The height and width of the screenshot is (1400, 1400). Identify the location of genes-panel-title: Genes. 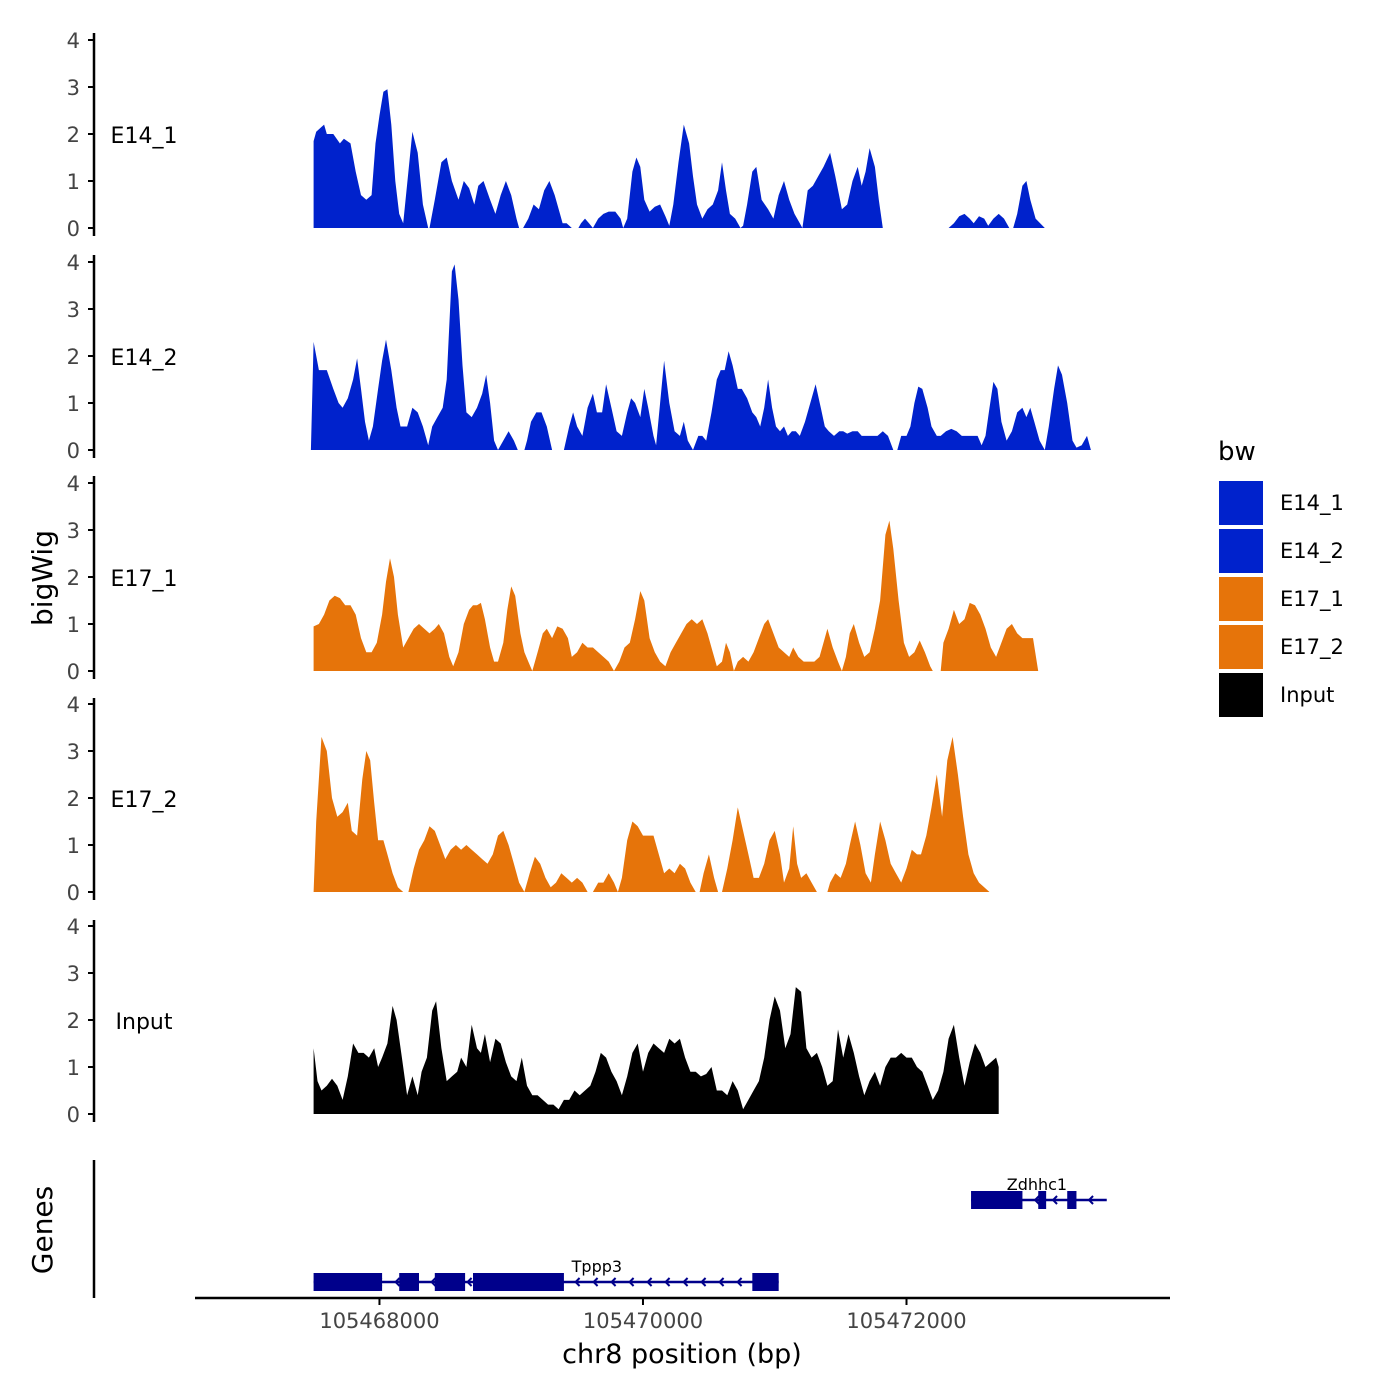
(42, 1230).